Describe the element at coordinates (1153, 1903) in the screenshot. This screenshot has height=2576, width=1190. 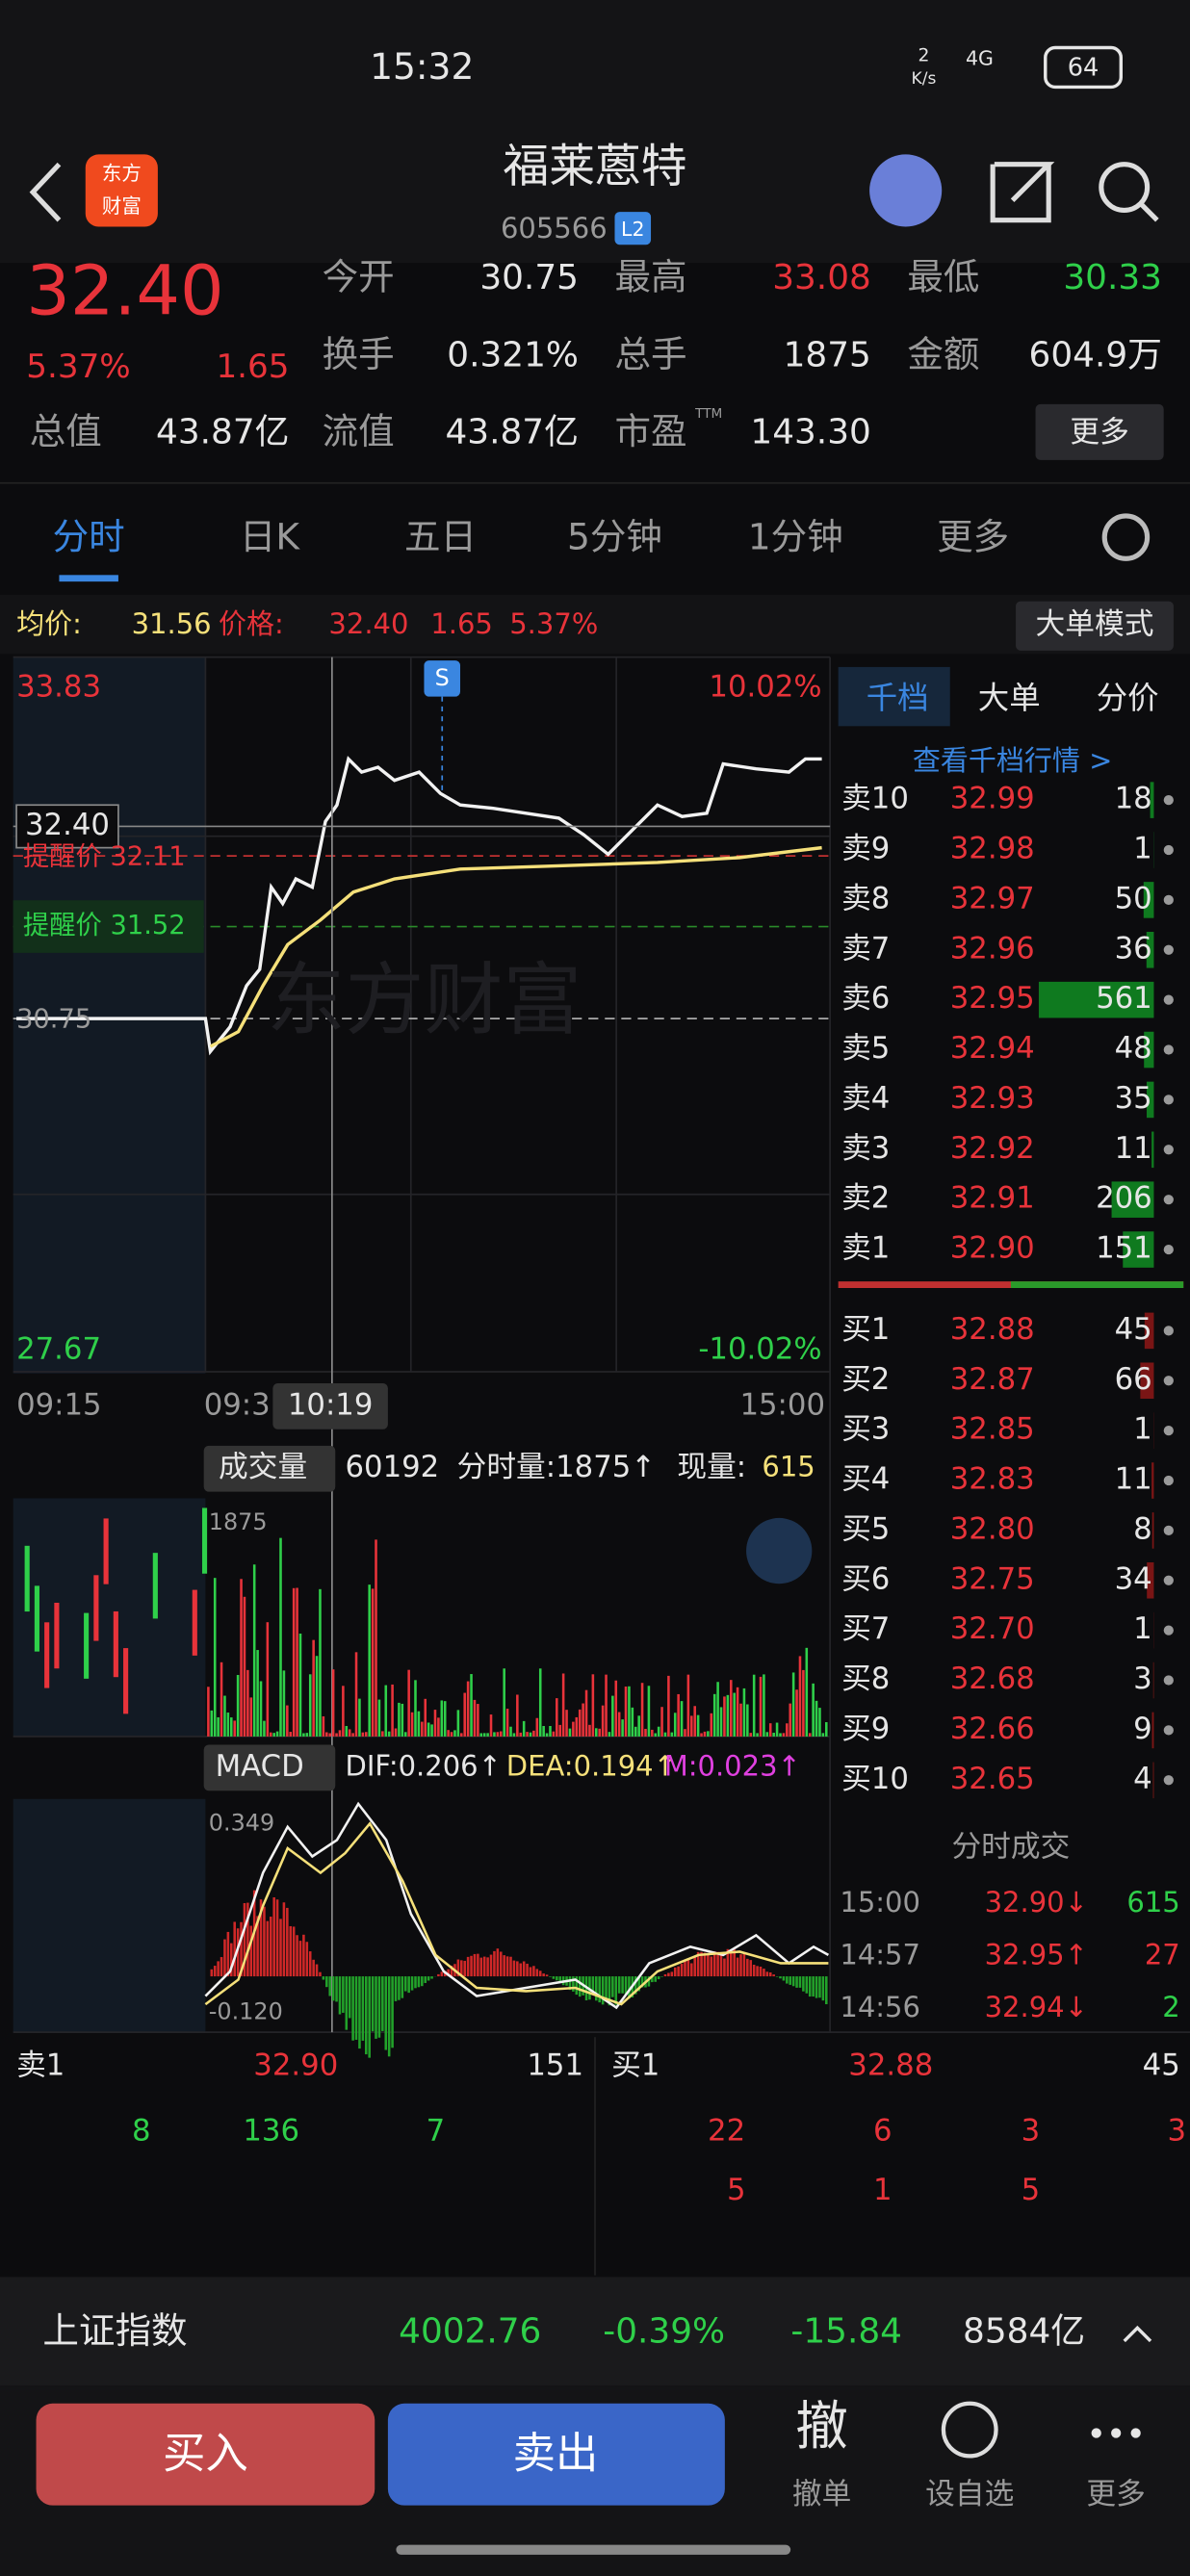
I see `trade-volume: 615` at that location.